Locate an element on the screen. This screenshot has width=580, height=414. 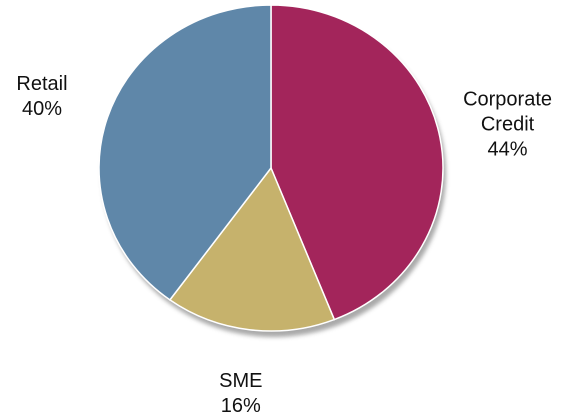
value-label: 16% is located at coordinates (240, 404).